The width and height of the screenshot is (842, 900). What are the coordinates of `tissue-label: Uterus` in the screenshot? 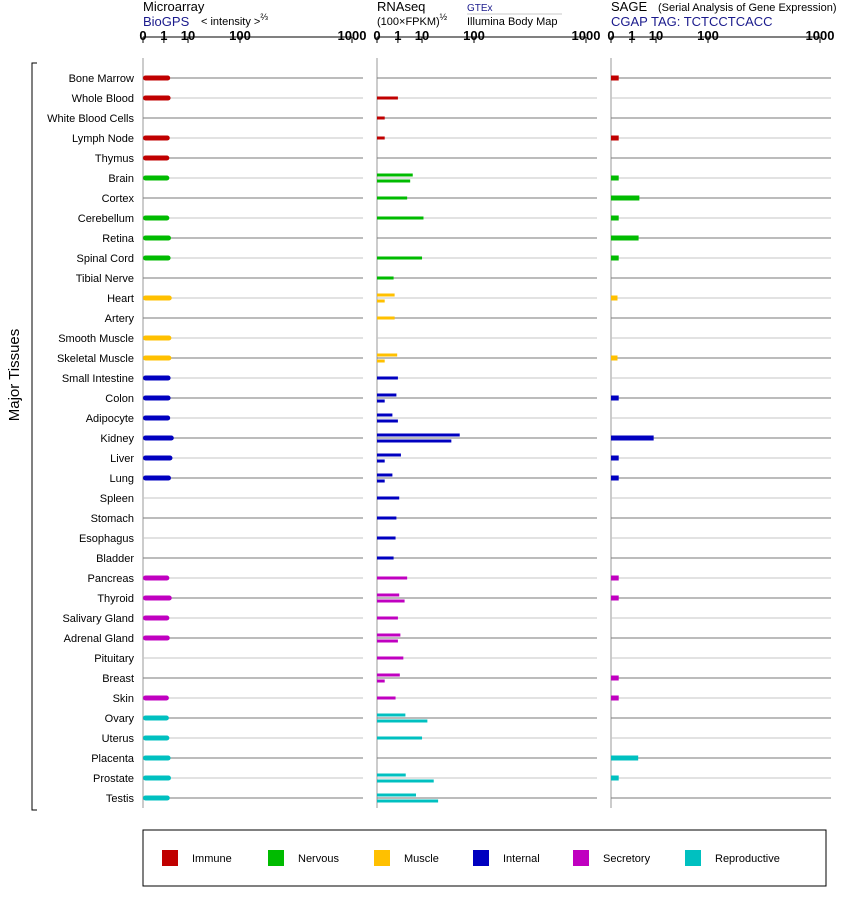 It's located at (118, 739).